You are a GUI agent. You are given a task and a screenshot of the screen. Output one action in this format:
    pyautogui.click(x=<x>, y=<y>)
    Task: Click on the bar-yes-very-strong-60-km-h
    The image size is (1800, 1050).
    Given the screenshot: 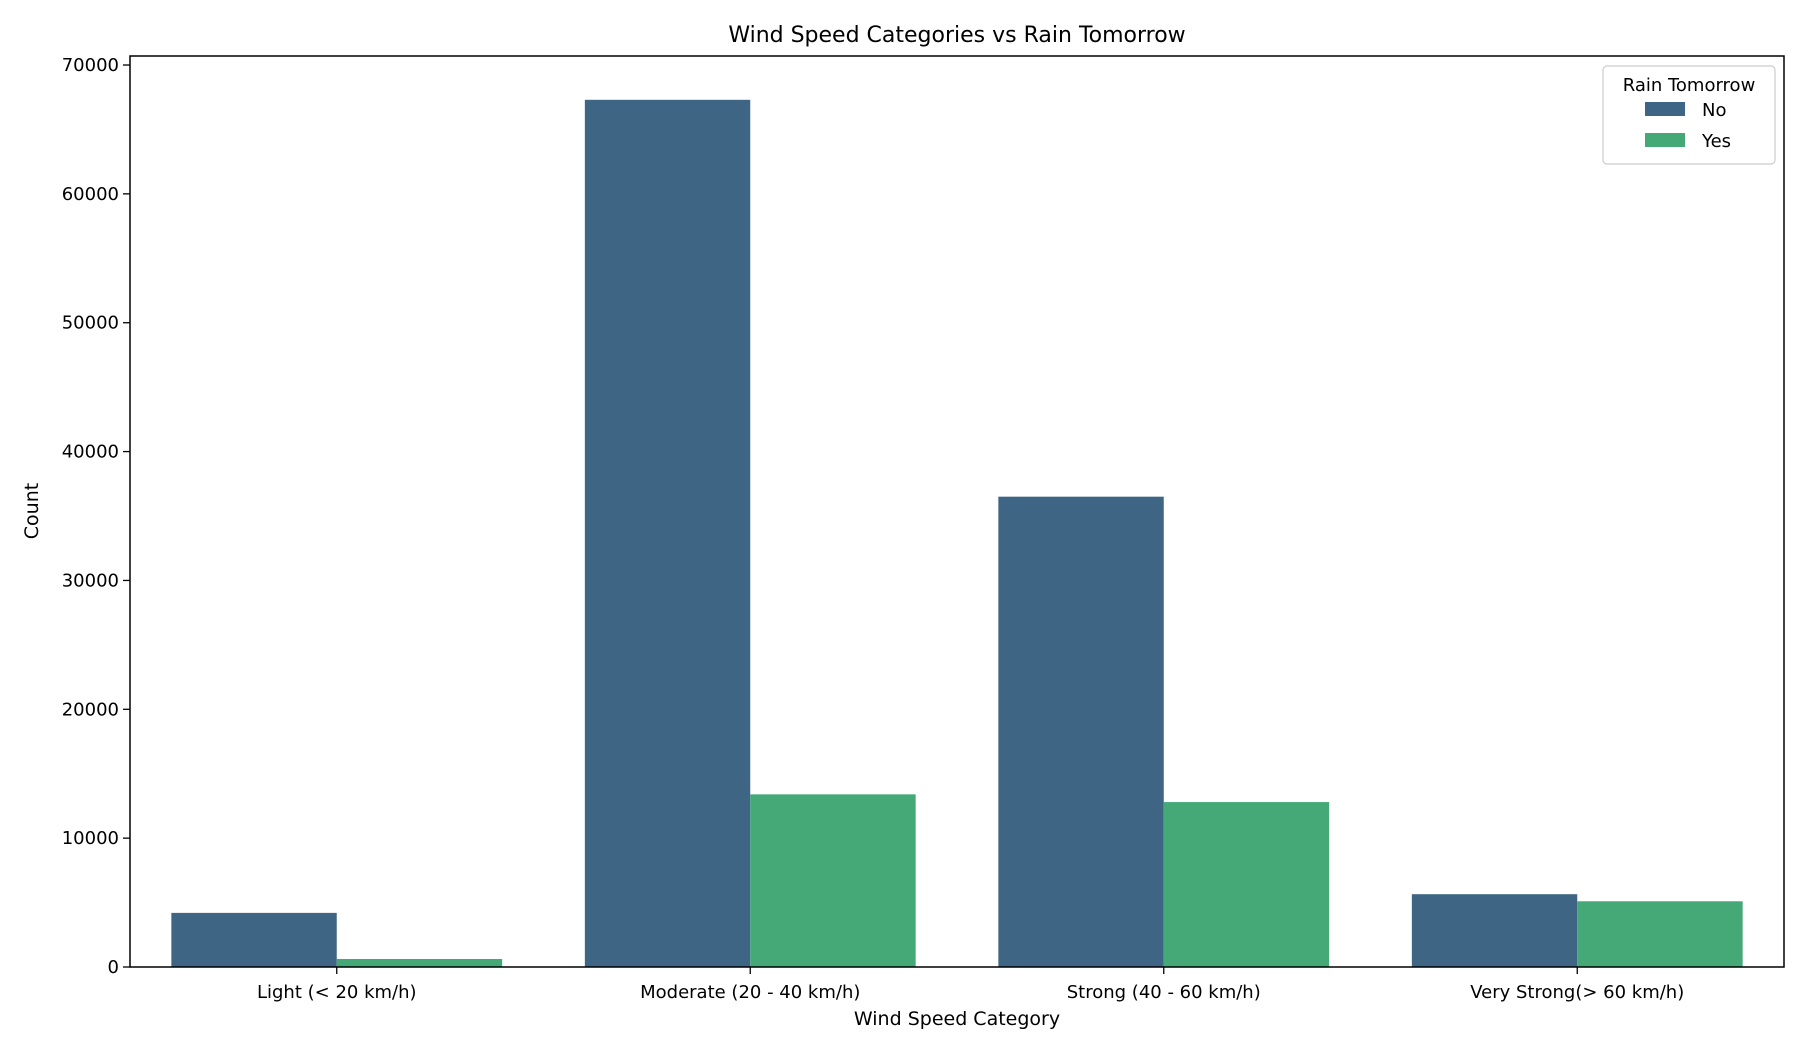 What is the action you would take?
    pyautogui.click(x=1660, y=934)
    